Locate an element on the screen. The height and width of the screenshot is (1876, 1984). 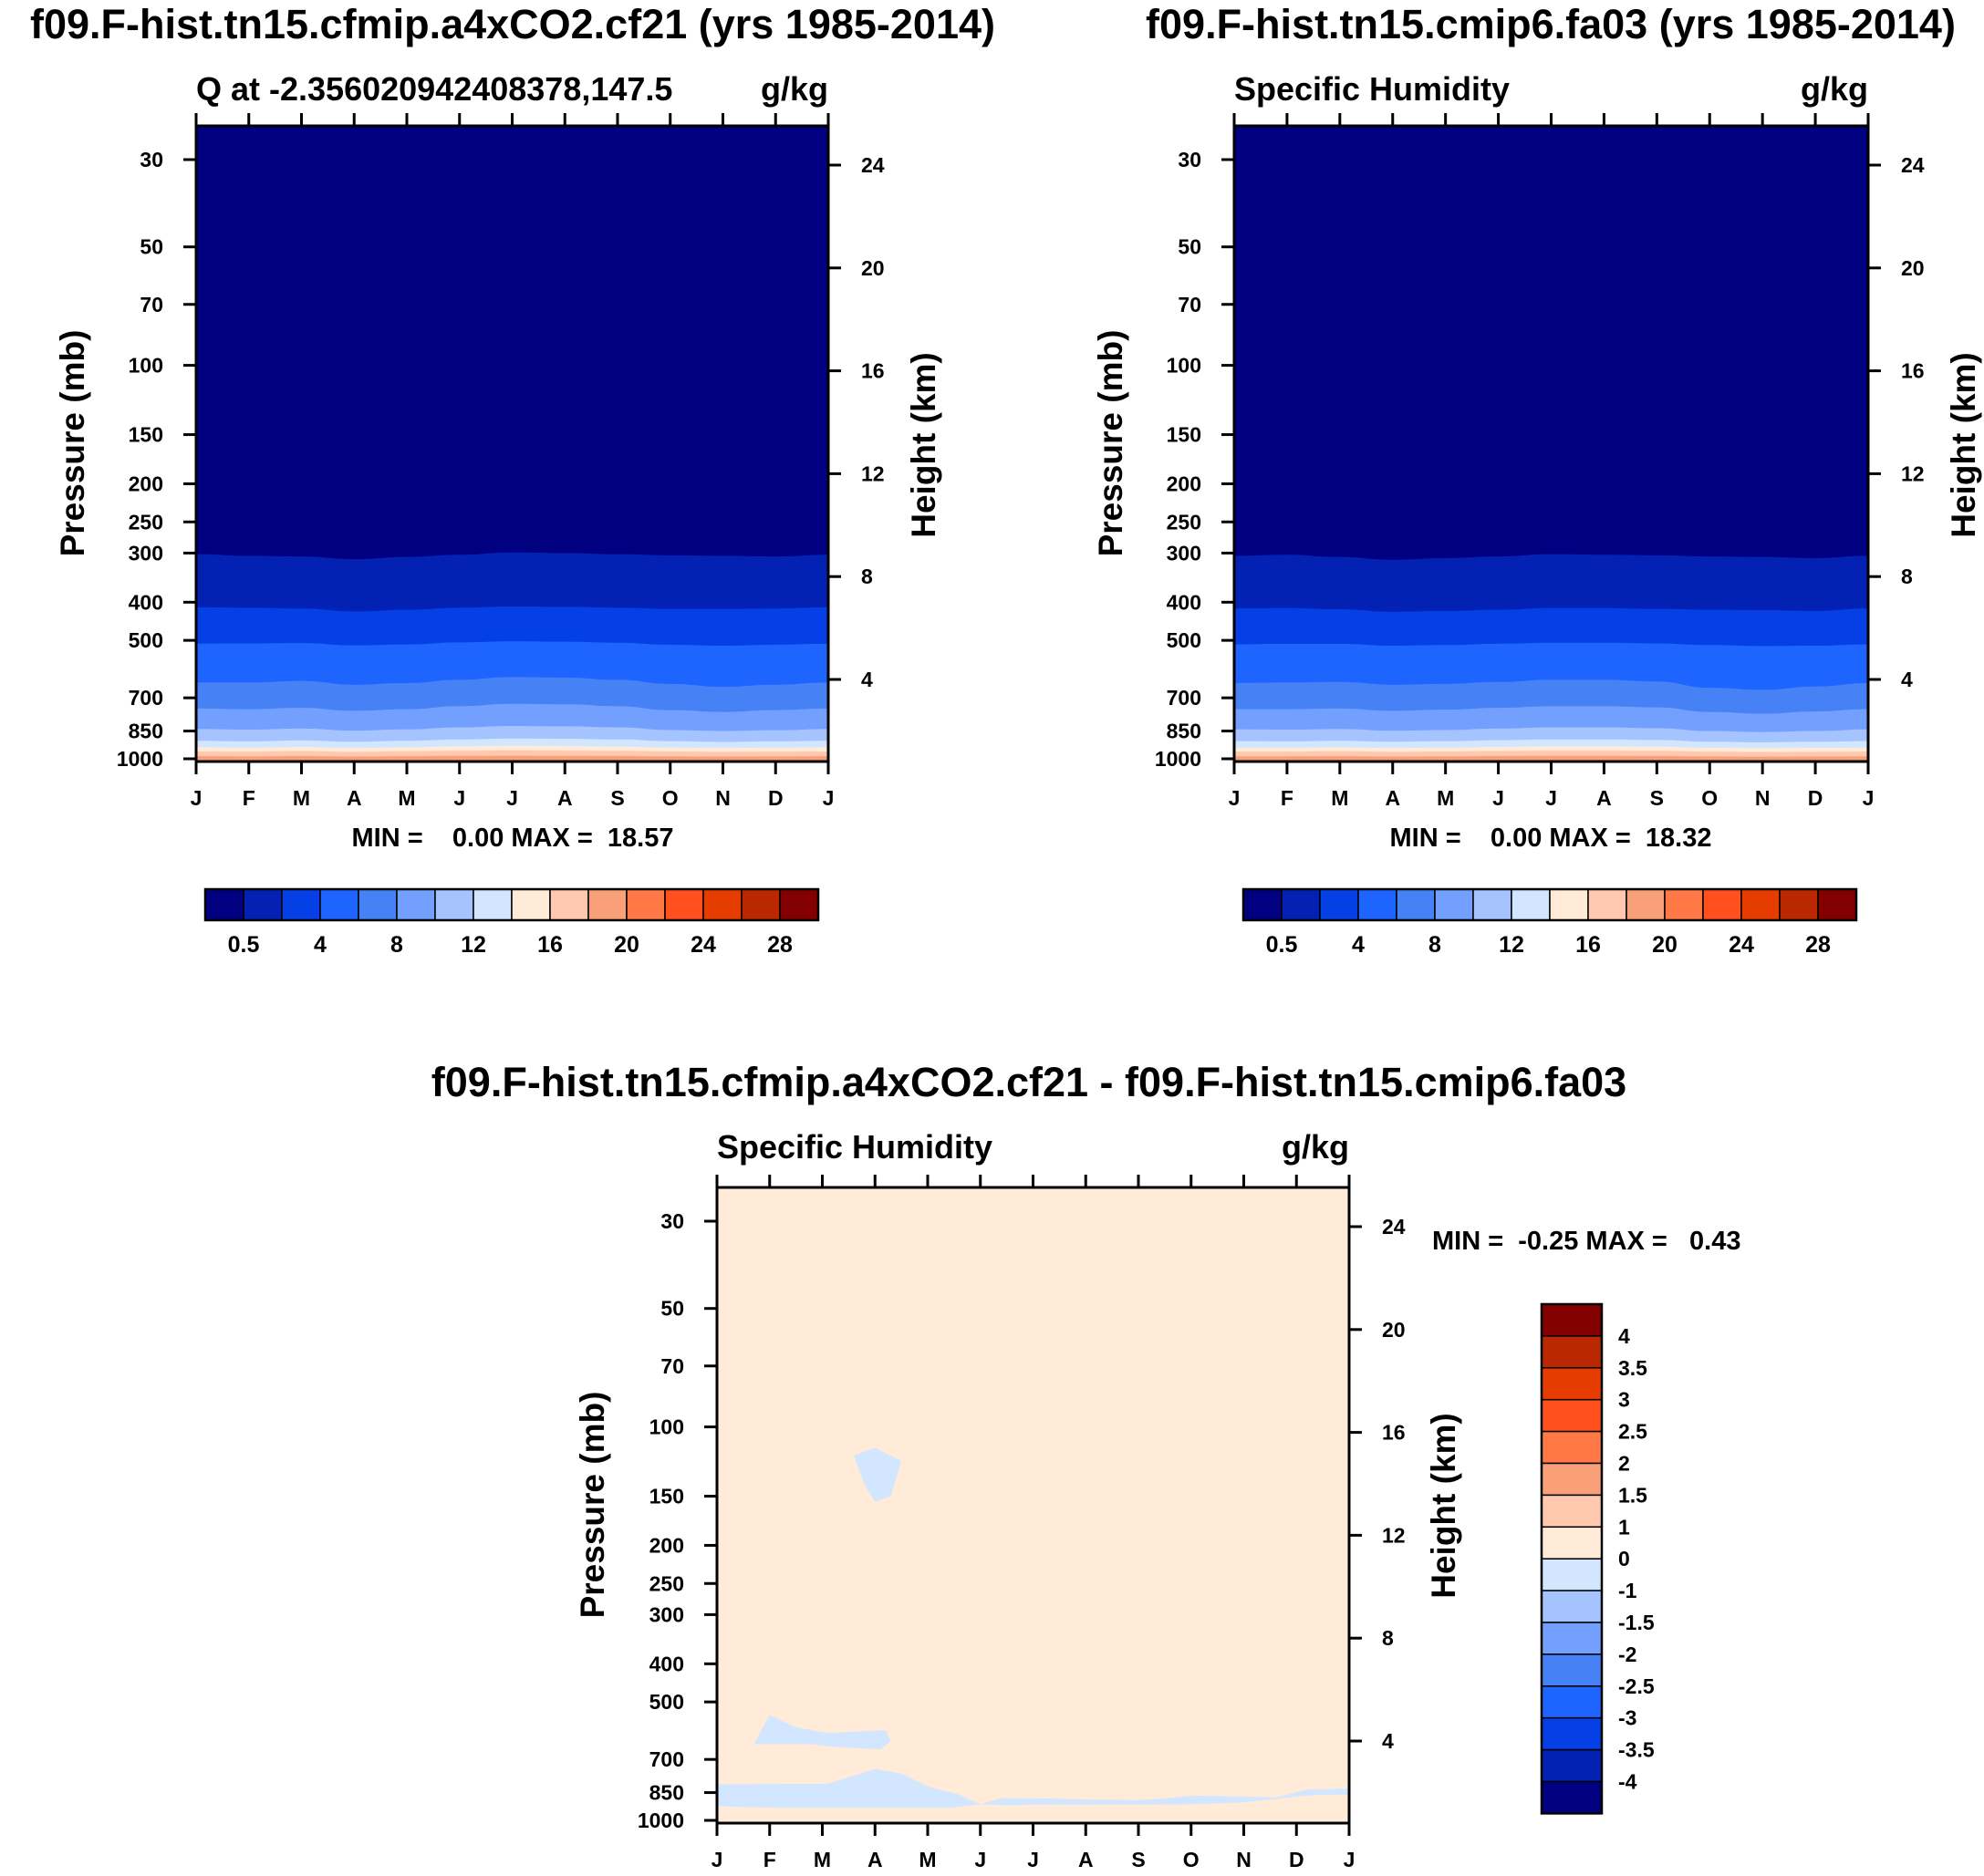
y2-axis-label: Height (km) is located at coordinates (1443, 1506).